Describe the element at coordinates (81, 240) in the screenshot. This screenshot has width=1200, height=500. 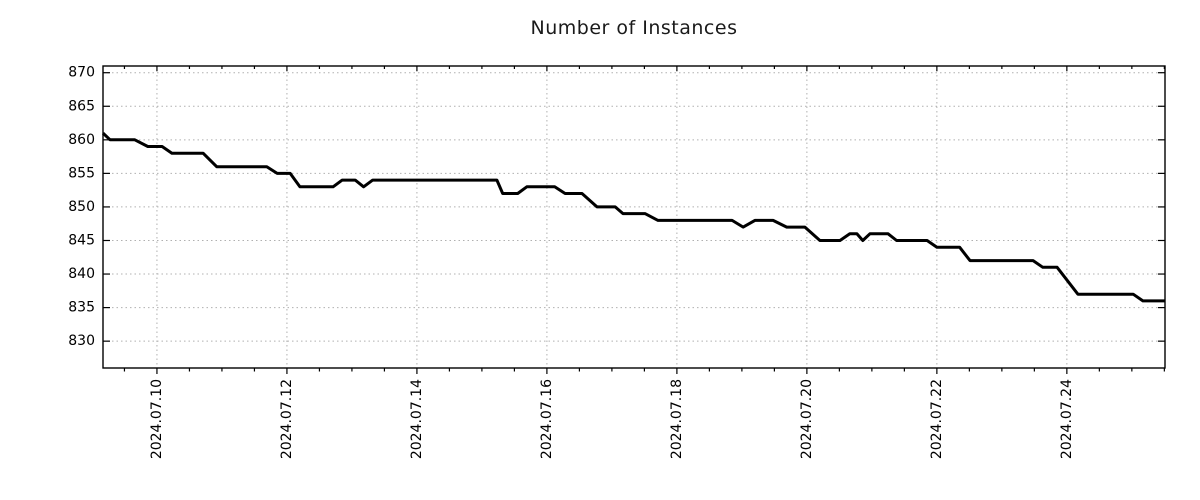
I see `y-tick-label: 845` at that location.